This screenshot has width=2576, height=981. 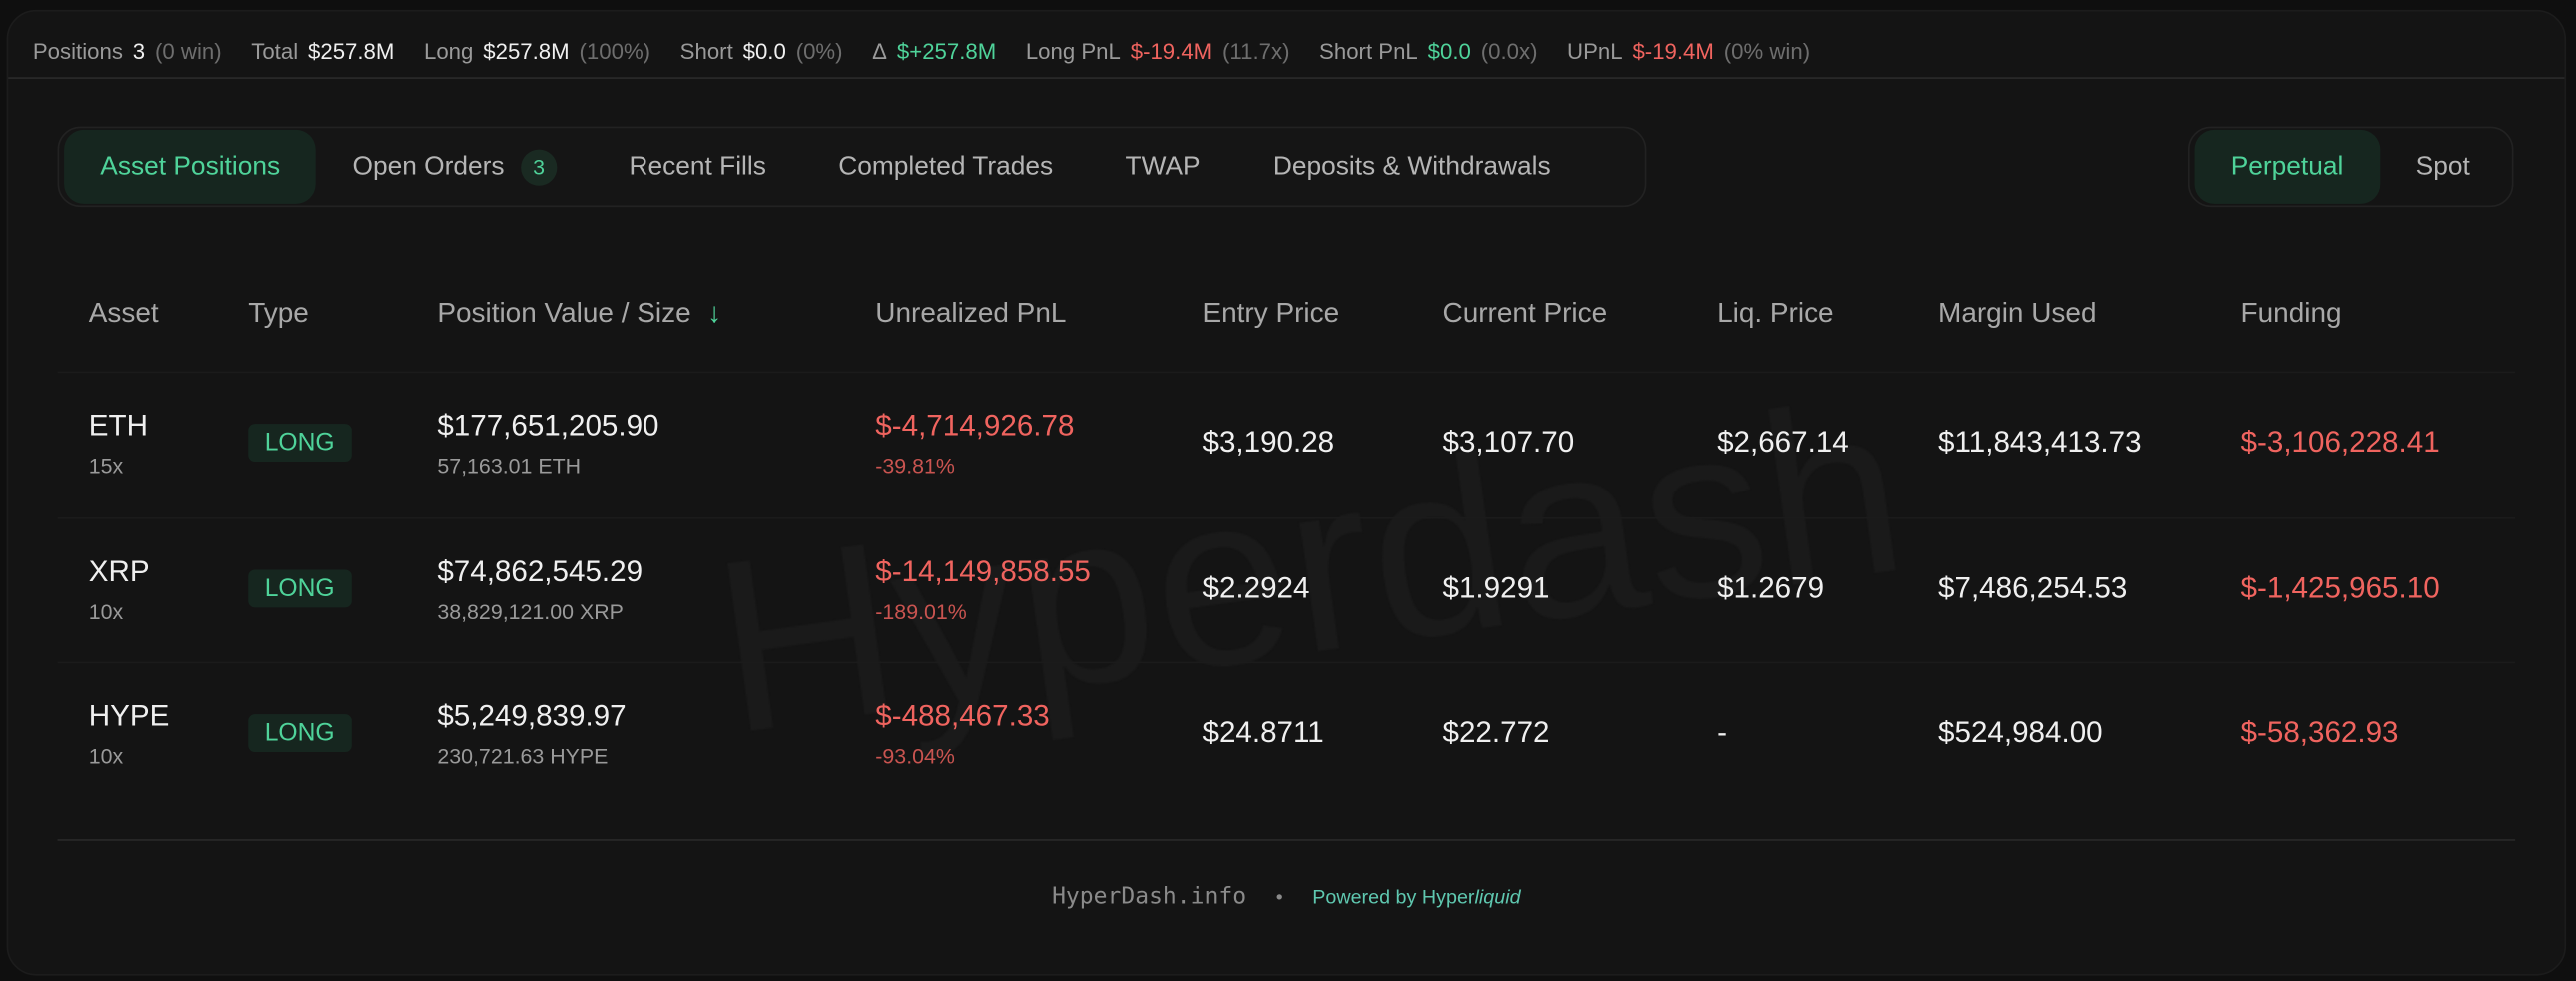 I want to click on label: Long PnL, so click(x=1073, y=52).